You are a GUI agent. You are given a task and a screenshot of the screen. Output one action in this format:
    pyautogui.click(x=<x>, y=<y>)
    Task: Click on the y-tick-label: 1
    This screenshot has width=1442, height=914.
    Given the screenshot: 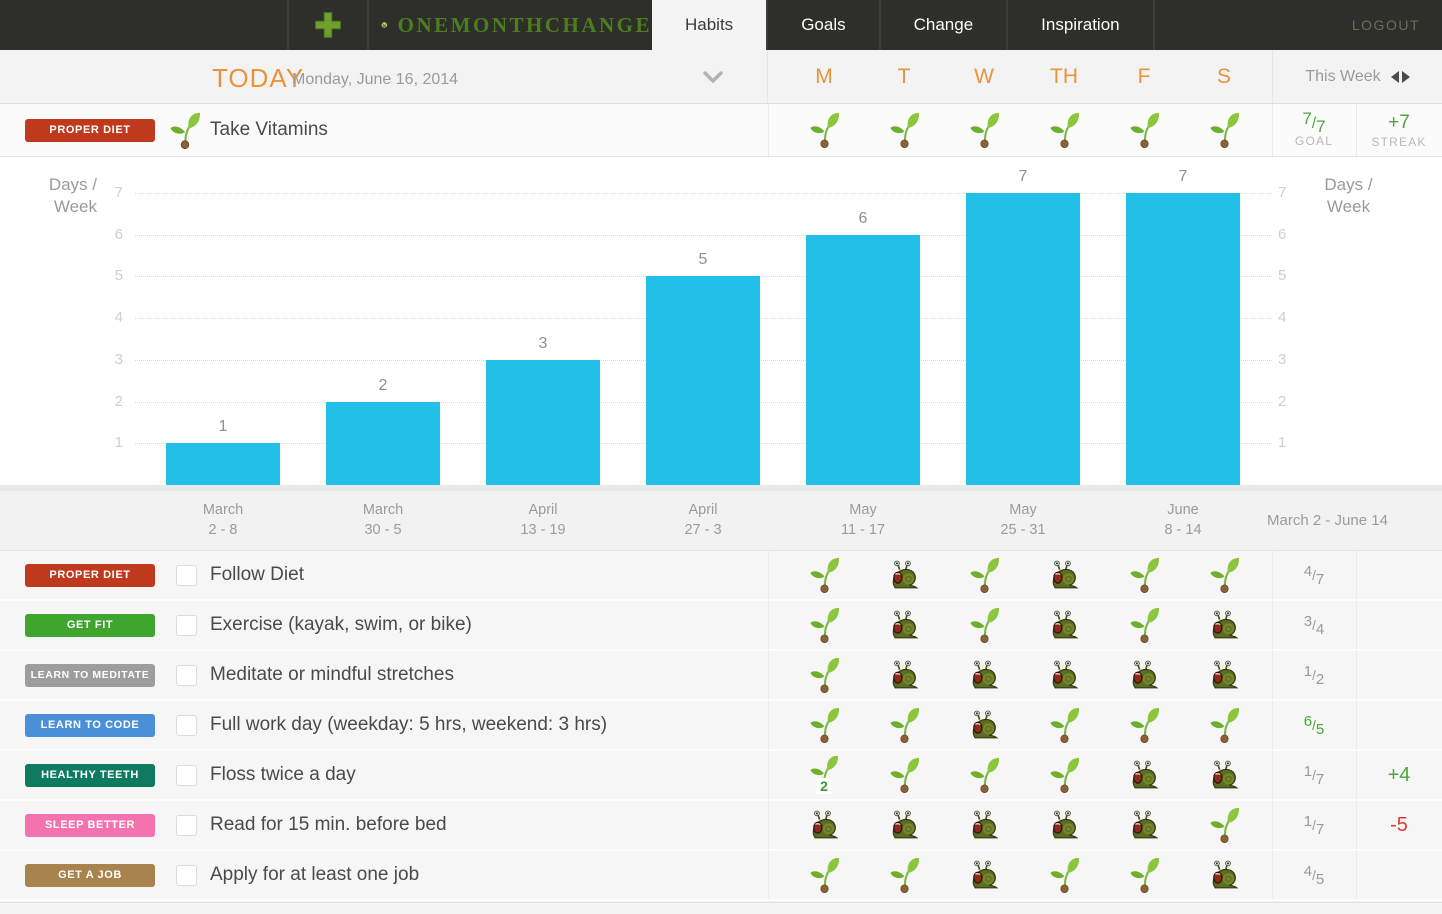 What is the action you would take?
    pyautogui.click(x=1282, y=443)
    